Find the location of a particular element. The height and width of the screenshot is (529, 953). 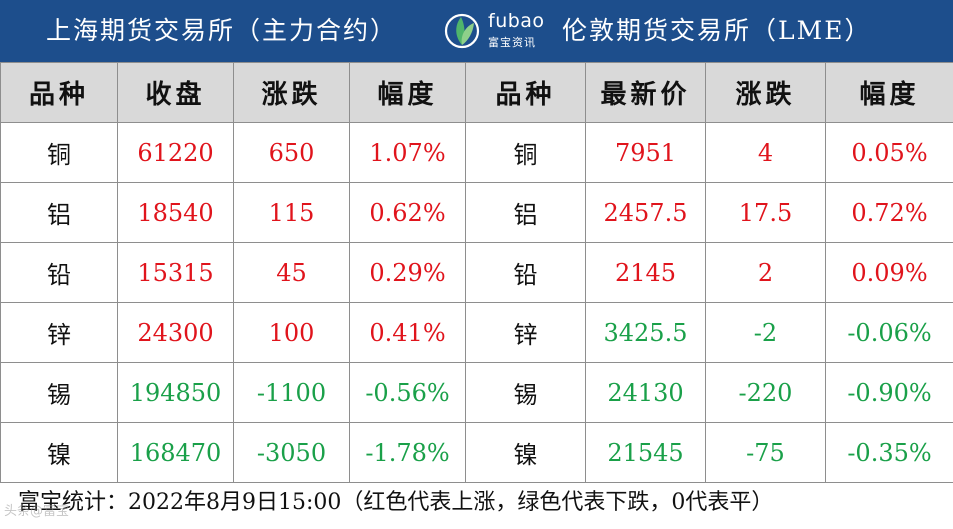

table-row-nickel: 镍 168470 -3050 -1.78% 镍 21545 -75 -0.35% is located at coordinates (476, 452).